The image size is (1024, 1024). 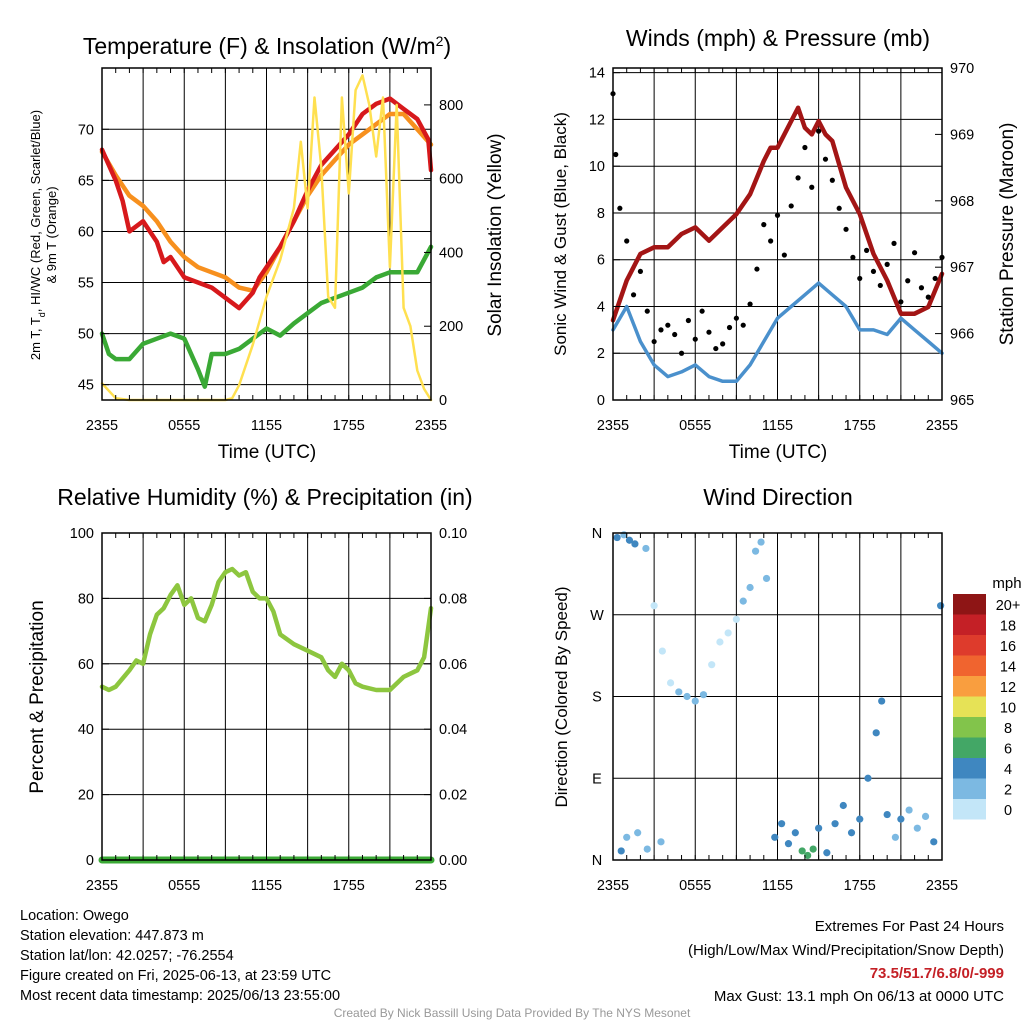 What do you see at coordinates (601, 261) in the screenshot?
I see `y-tick-label: 6` at bounding box center [601, 261].